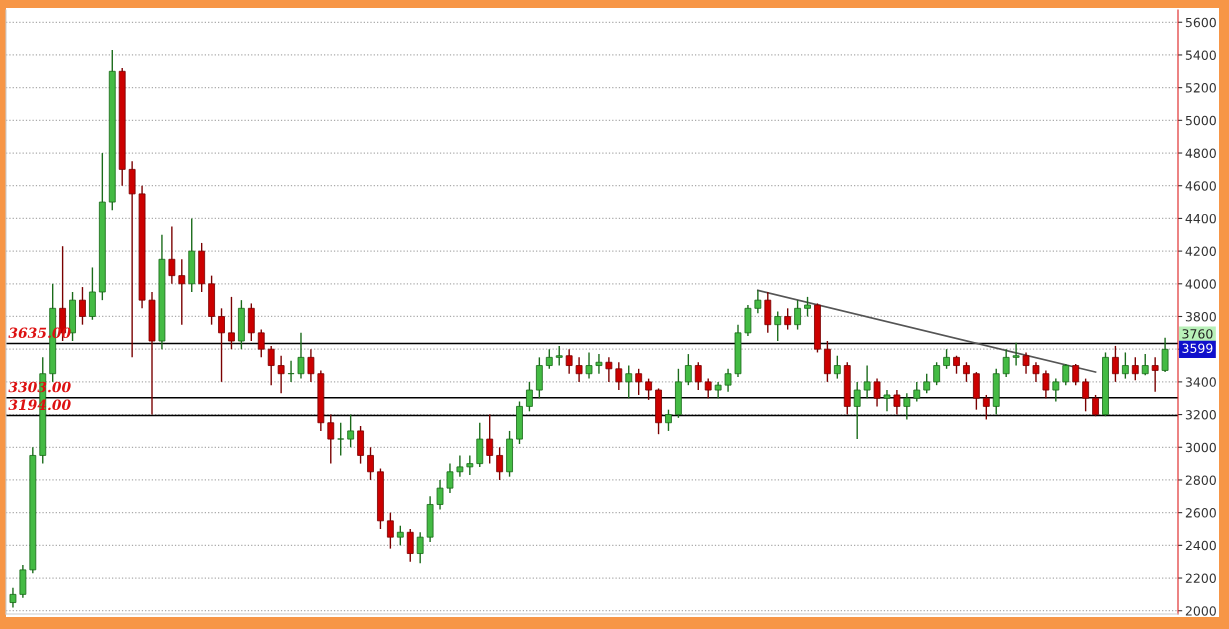 The image size is (1229, 629). Describe the element at coordinates (1200, 55) in the screenshot. I see `y-tick-label: 5400` at that location.